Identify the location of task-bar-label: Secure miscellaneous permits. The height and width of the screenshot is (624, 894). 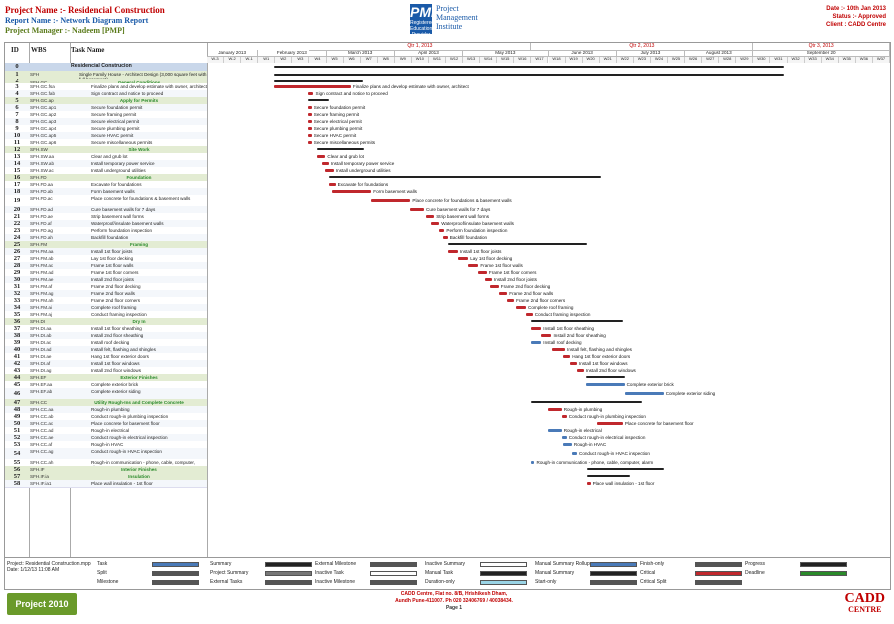
(344, 142).